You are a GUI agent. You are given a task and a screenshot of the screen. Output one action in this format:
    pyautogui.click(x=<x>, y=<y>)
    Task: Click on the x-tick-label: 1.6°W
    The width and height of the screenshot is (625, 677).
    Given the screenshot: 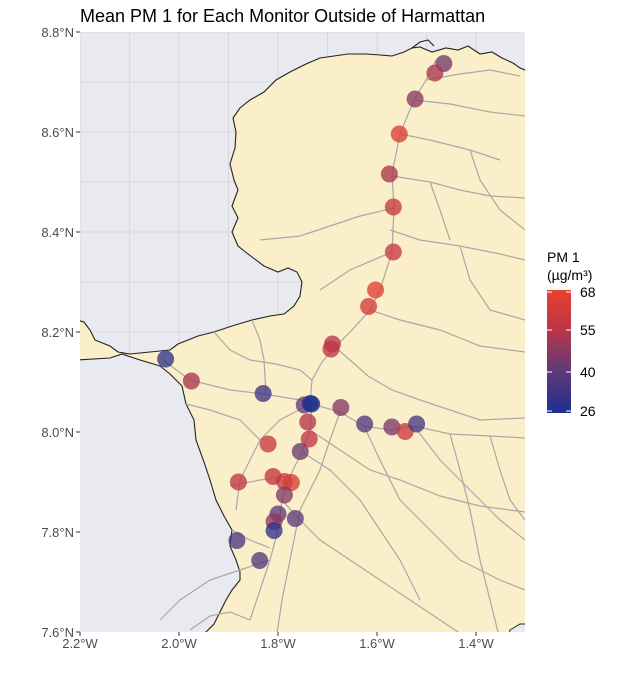 What is the action you would take?
    pyautogui.click(x=377, y=643)
    